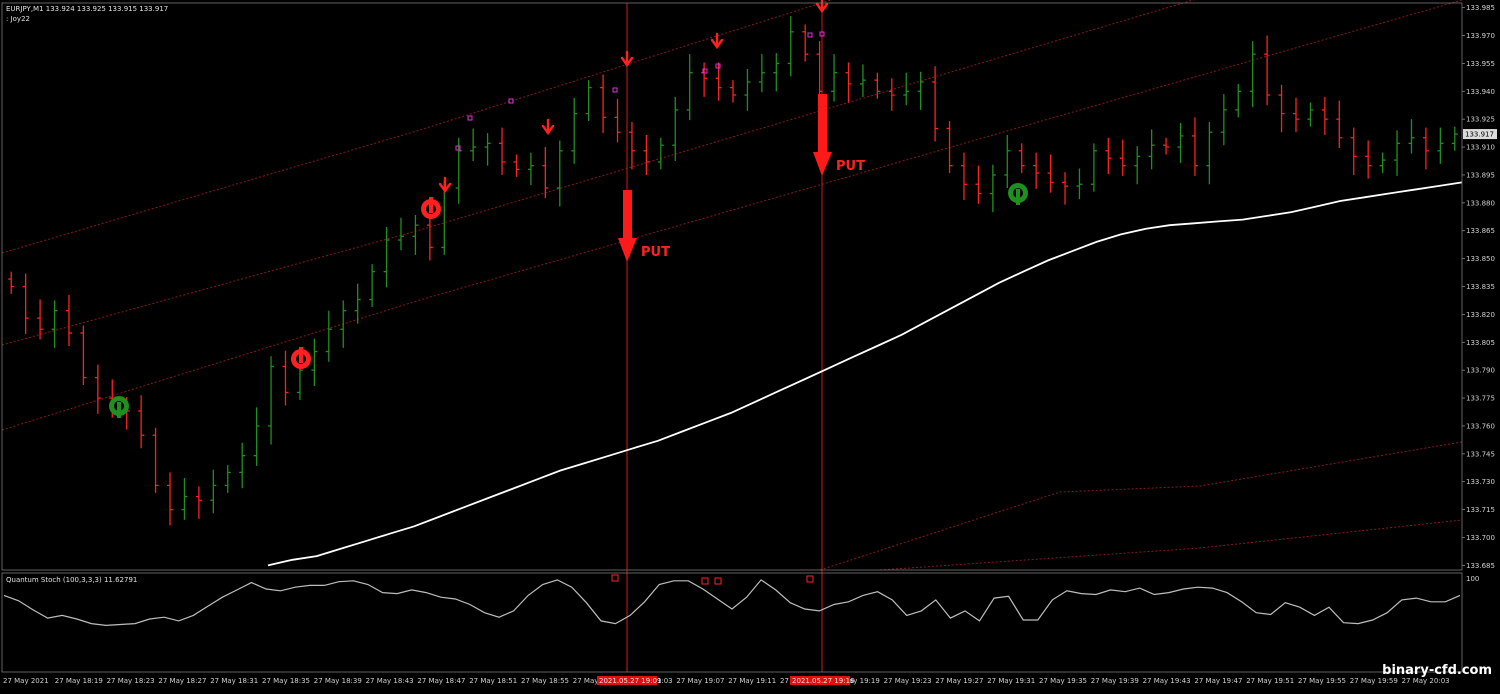 The image size is (1500, 694). Describe the element at coordinates (1480, 482) in the screenshot. I see `y-tick-label: 133.730` at that location.